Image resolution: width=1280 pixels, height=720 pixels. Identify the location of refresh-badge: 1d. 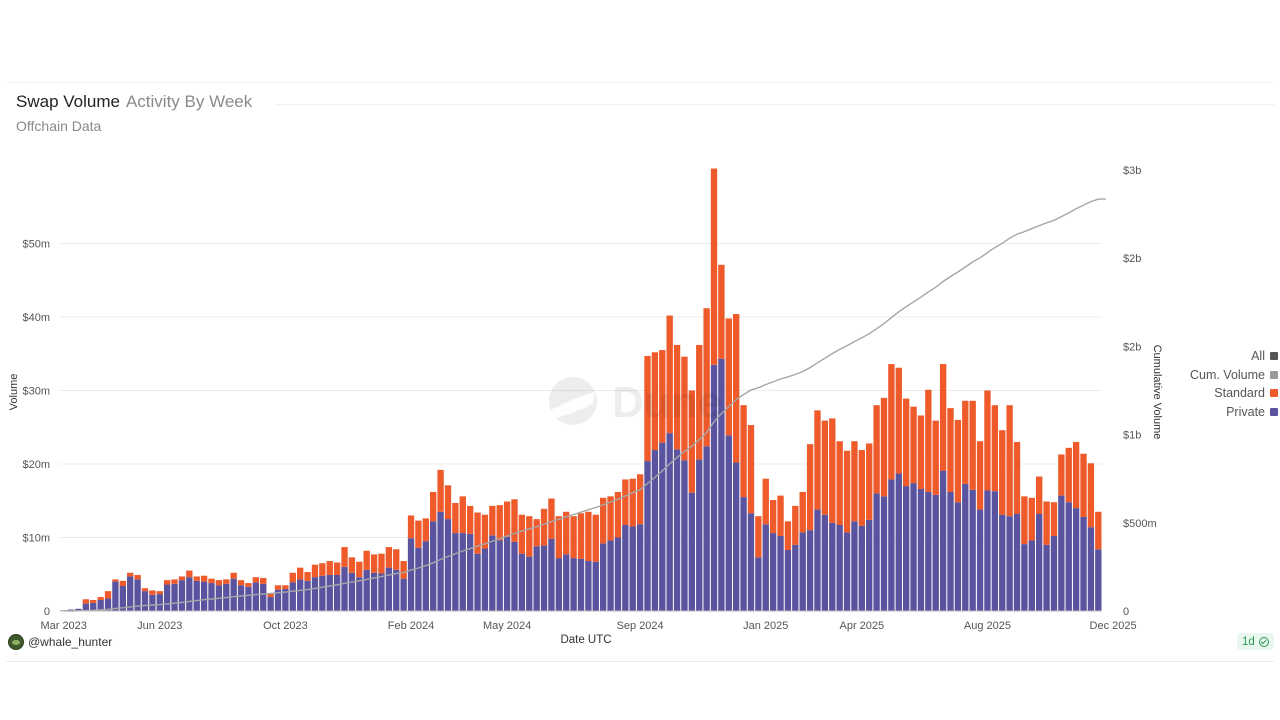
(1255, 641).